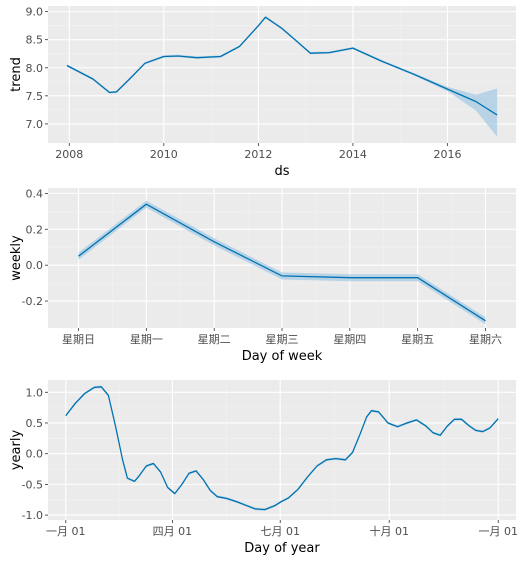 The width and height of the screenshot is (522, 564). What do you see at coordinates (164, 154) in the screenshot?
I see `trend-x-tick-label: 2010` at bounding box center [164, 154].